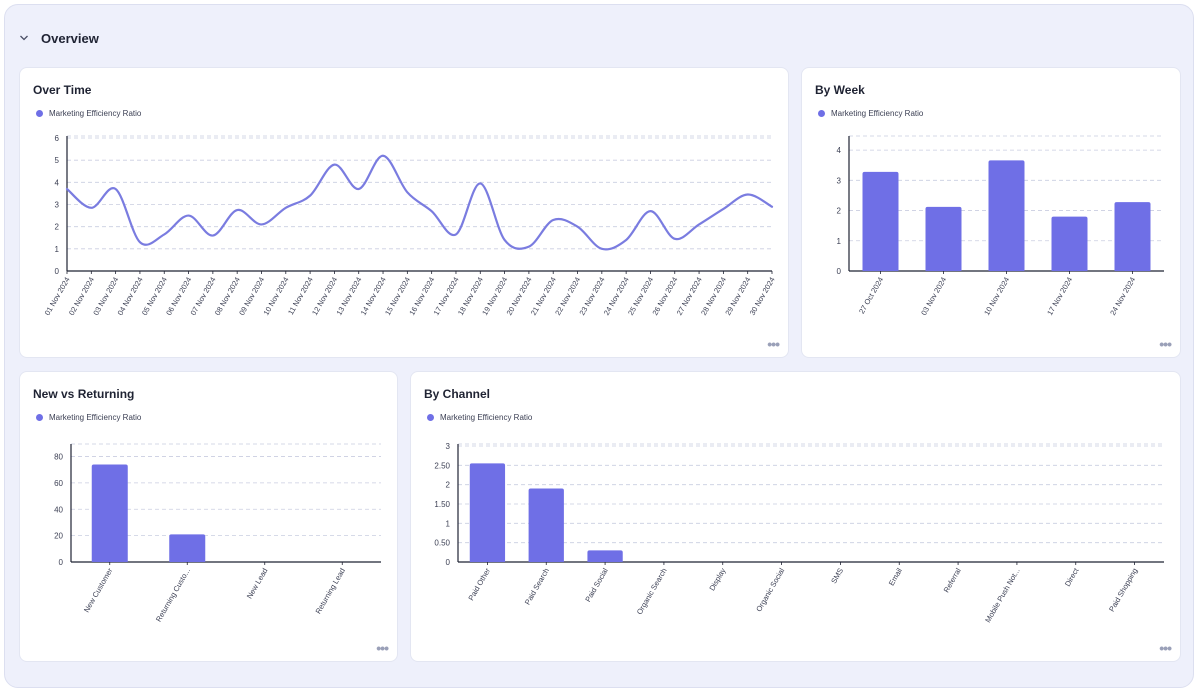 This screenshot has height=695, width=1200. What do you see at coordinates (457, 394) in the screenshot?
I see `card-title: By Channel` at bounding box center [457, 394].